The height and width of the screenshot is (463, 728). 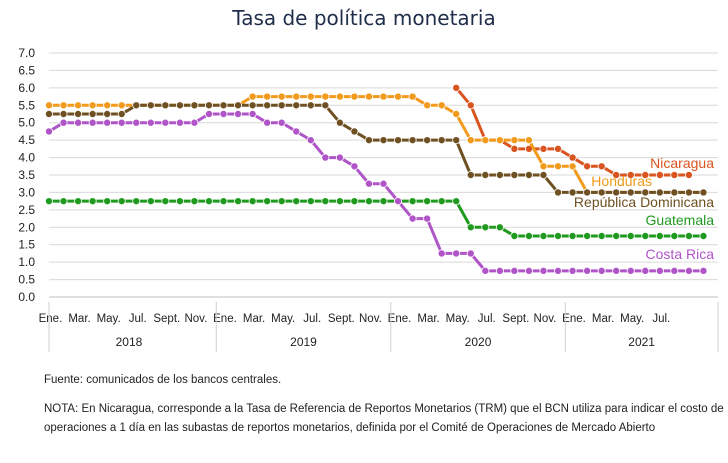 I want to click on y-tick-label: 6.5, so click(x=26, y=70).